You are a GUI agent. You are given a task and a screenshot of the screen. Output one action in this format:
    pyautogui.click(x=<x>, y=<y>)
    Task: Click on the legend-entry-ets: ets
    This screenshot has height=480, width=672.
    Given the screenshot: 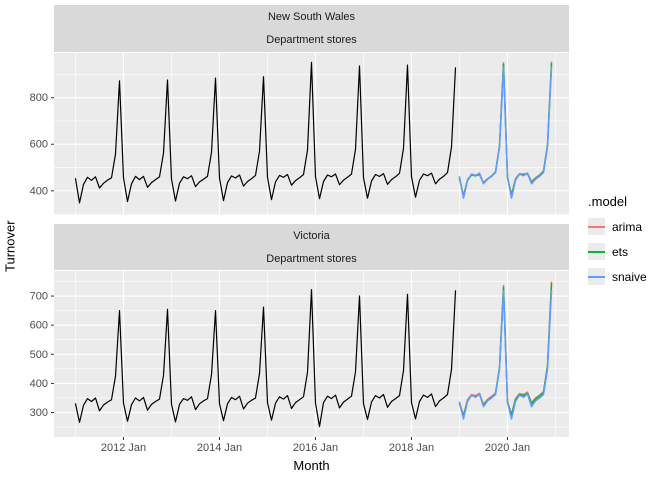 What is the action you would take?
    pyautogui.click(x=617, y=251)
    